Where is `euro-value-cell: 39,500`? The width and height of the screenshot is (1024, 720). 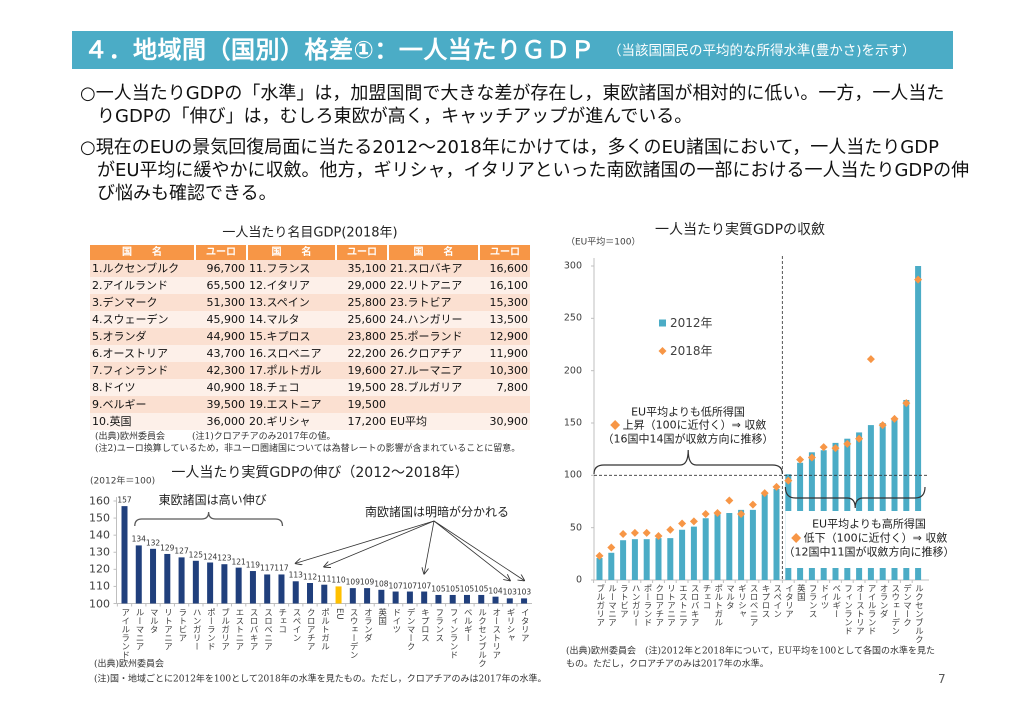 euro-value-cell: 39,500 is located at coordinates (221, 404).